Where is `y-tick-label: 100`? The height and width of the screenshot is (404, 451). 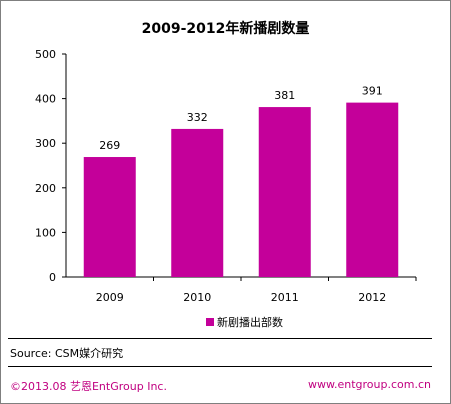
y-tick-label: 100 is located at coordinates (45, 232).